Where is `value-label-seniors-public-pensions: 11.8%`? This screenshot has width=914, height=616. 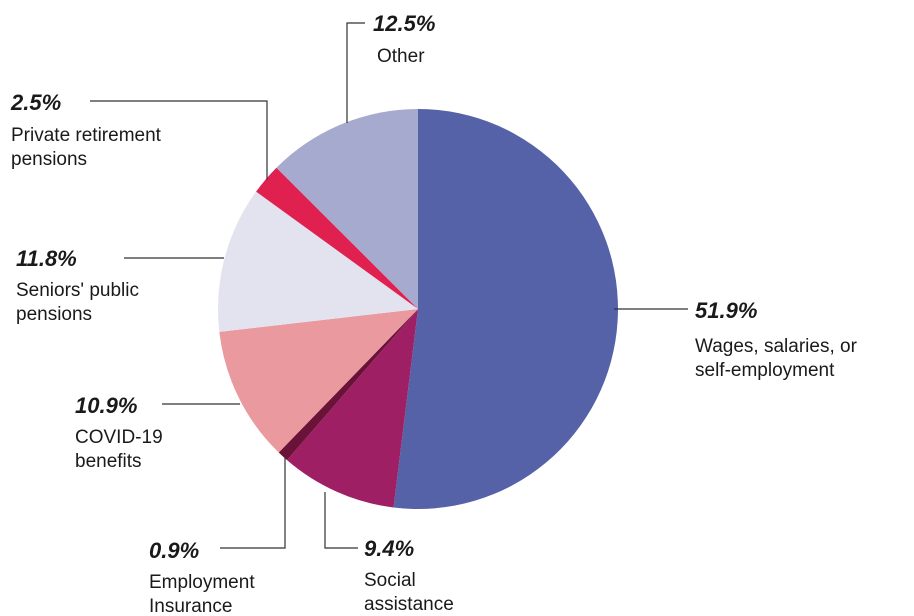 value-label-seniors-public-pensions: 11.8% is located at coordinates (46, 258).